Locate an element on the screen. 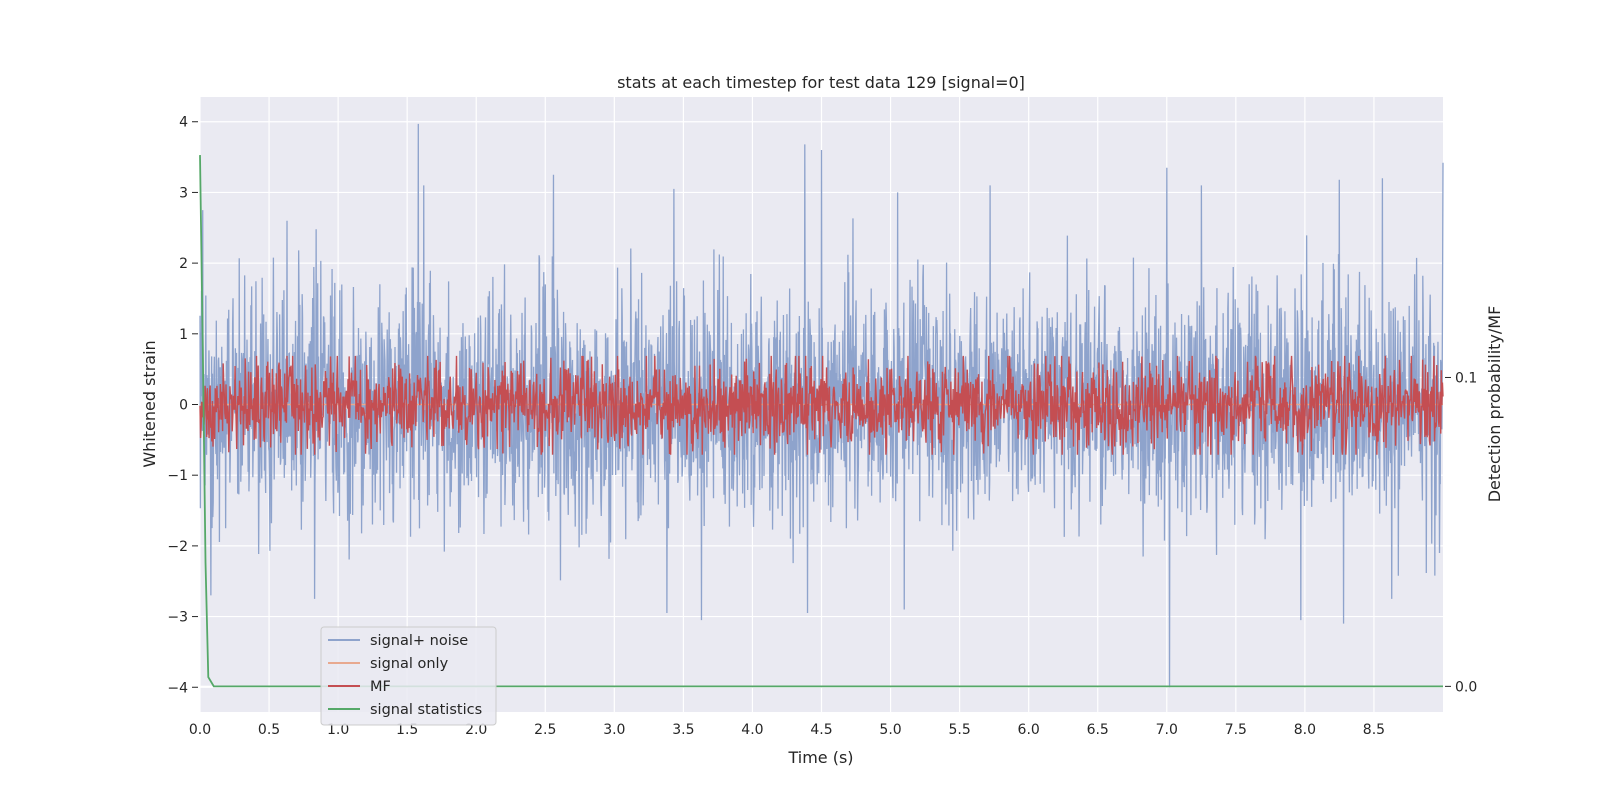  legend-label-mf: MF is located at coordinates (380, 687).